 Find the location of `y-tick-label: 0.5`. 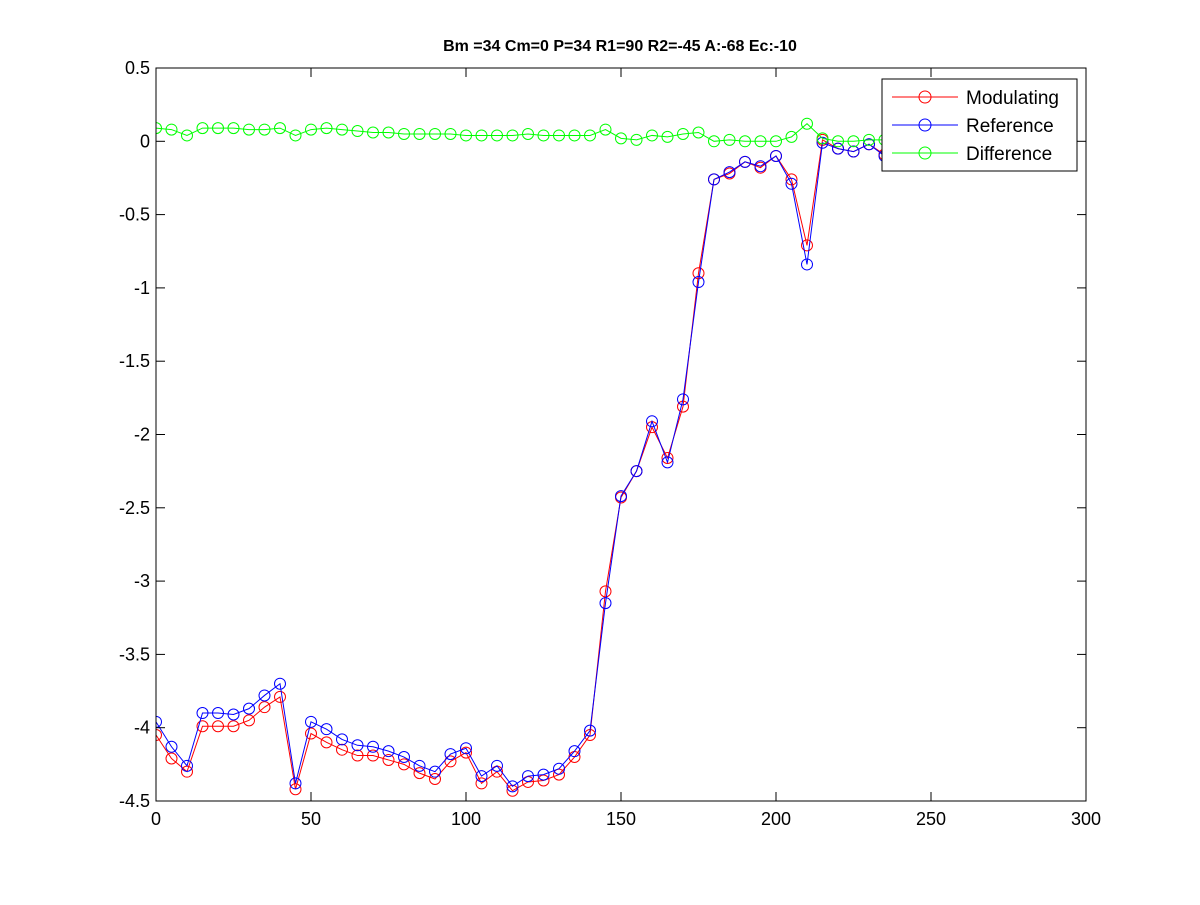

y-tick-label: 0.5 is located at coordinates (137, 68).